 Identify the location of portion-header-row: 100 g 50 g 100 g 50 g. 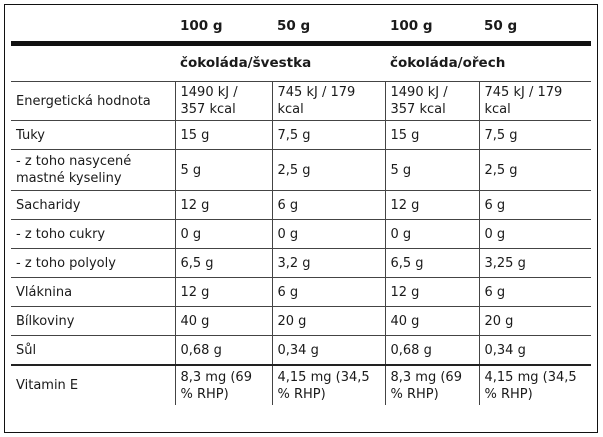
(301, 27).